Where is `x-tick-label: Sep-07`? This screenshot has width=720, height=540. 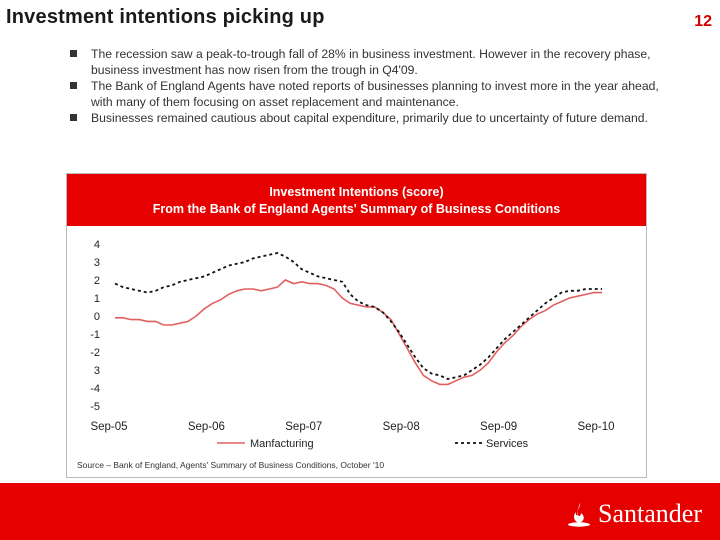
x-tick-label: Sep-07 is located at coordinates (303, 427).